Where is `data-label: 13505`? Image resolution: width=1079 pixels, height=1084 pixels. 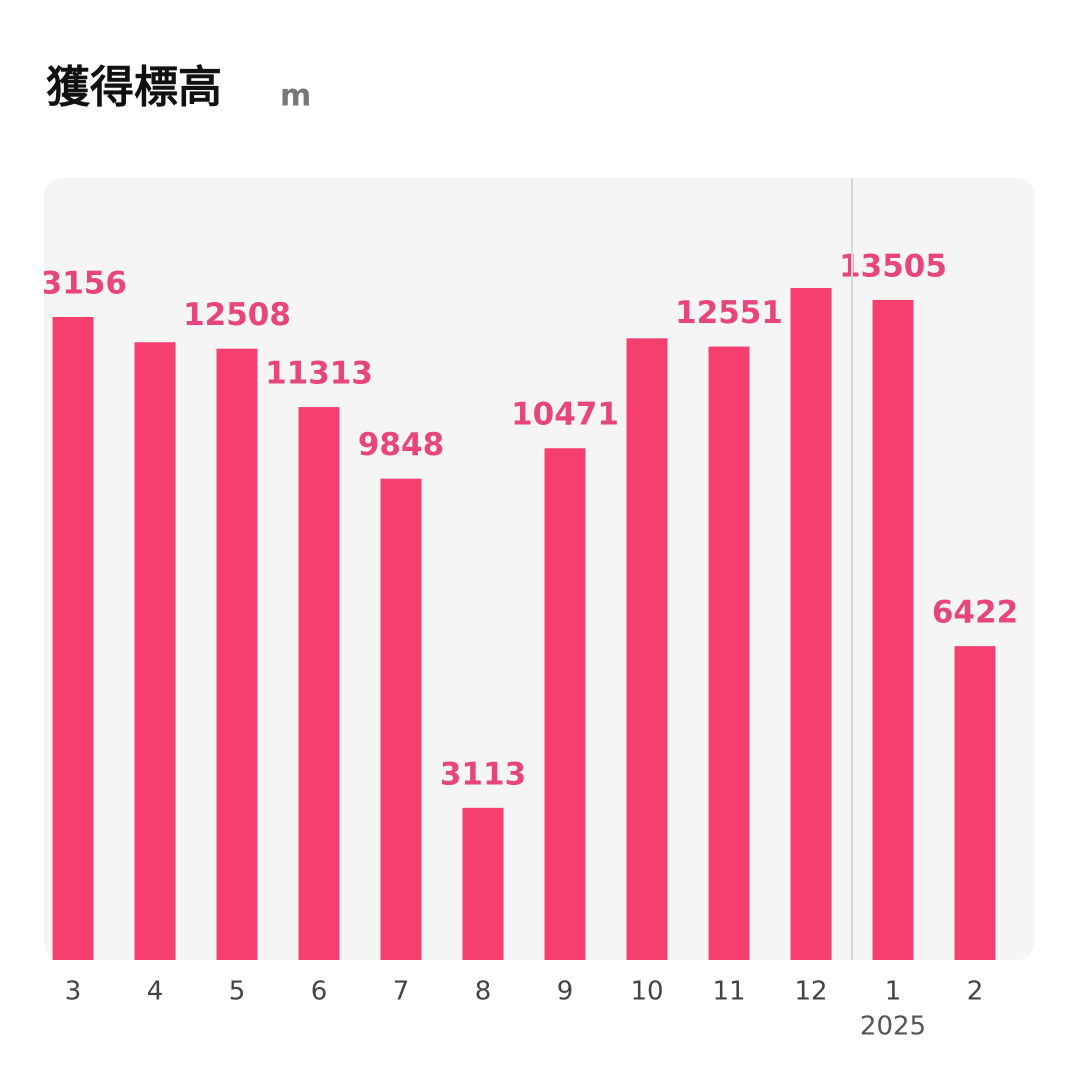 data-label: 13505 is located at coordinates (893, 266).